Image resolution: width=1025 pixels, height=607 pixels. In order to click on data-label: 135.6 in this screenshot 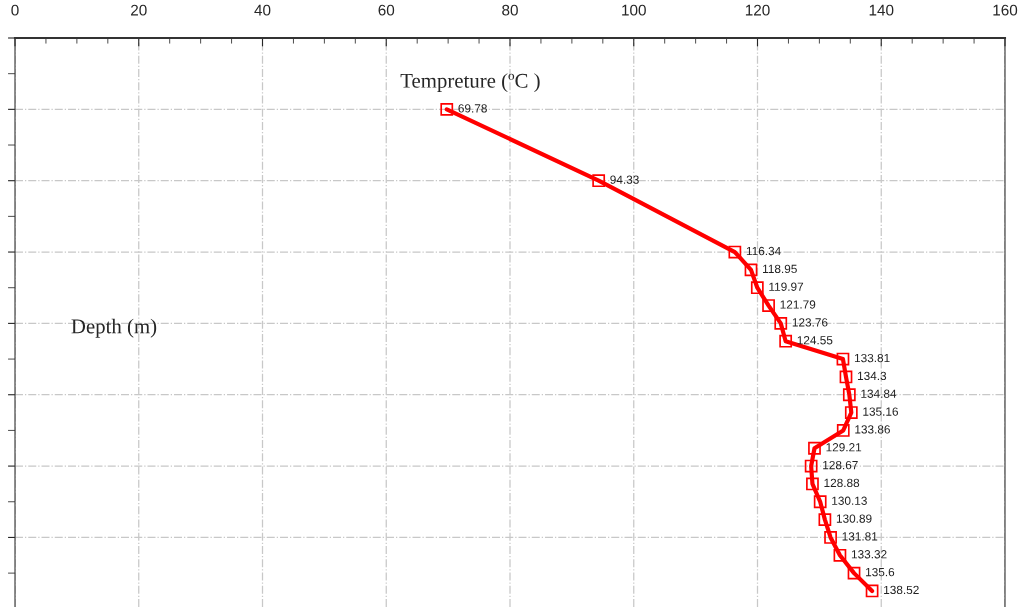, I will do `click(880, 572)`.